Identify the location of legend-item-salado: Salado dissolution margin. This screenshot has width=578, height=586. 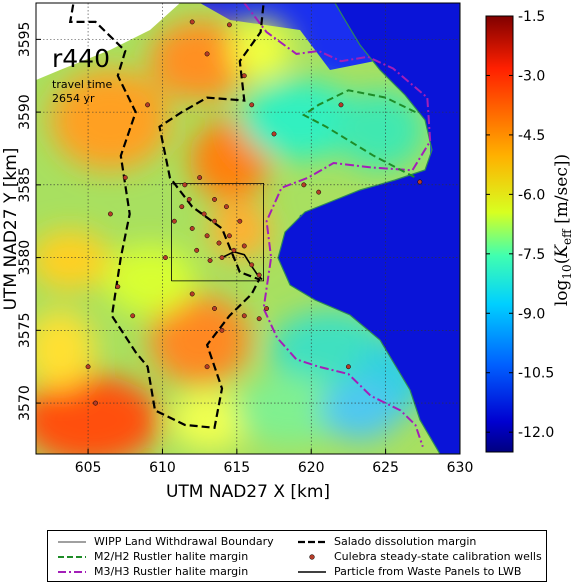
(387, 541).